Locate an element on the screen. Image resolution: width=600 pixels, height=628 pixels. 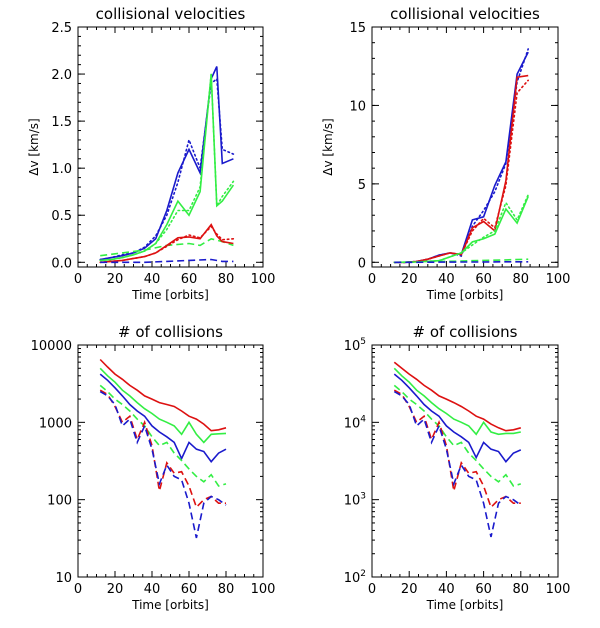
y-tick-label: 5 is located at coordinates (362, 185).